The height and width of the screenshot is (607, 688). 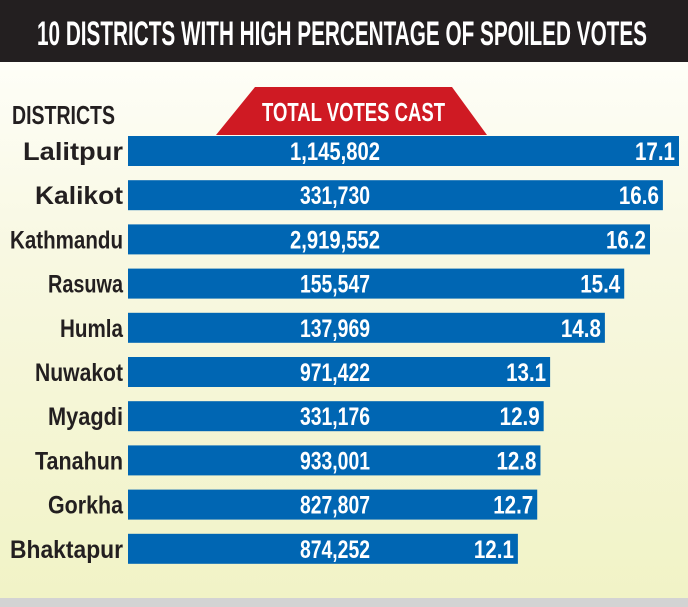 I want to click on data-label: 14.8, so click(x=581, y=329).